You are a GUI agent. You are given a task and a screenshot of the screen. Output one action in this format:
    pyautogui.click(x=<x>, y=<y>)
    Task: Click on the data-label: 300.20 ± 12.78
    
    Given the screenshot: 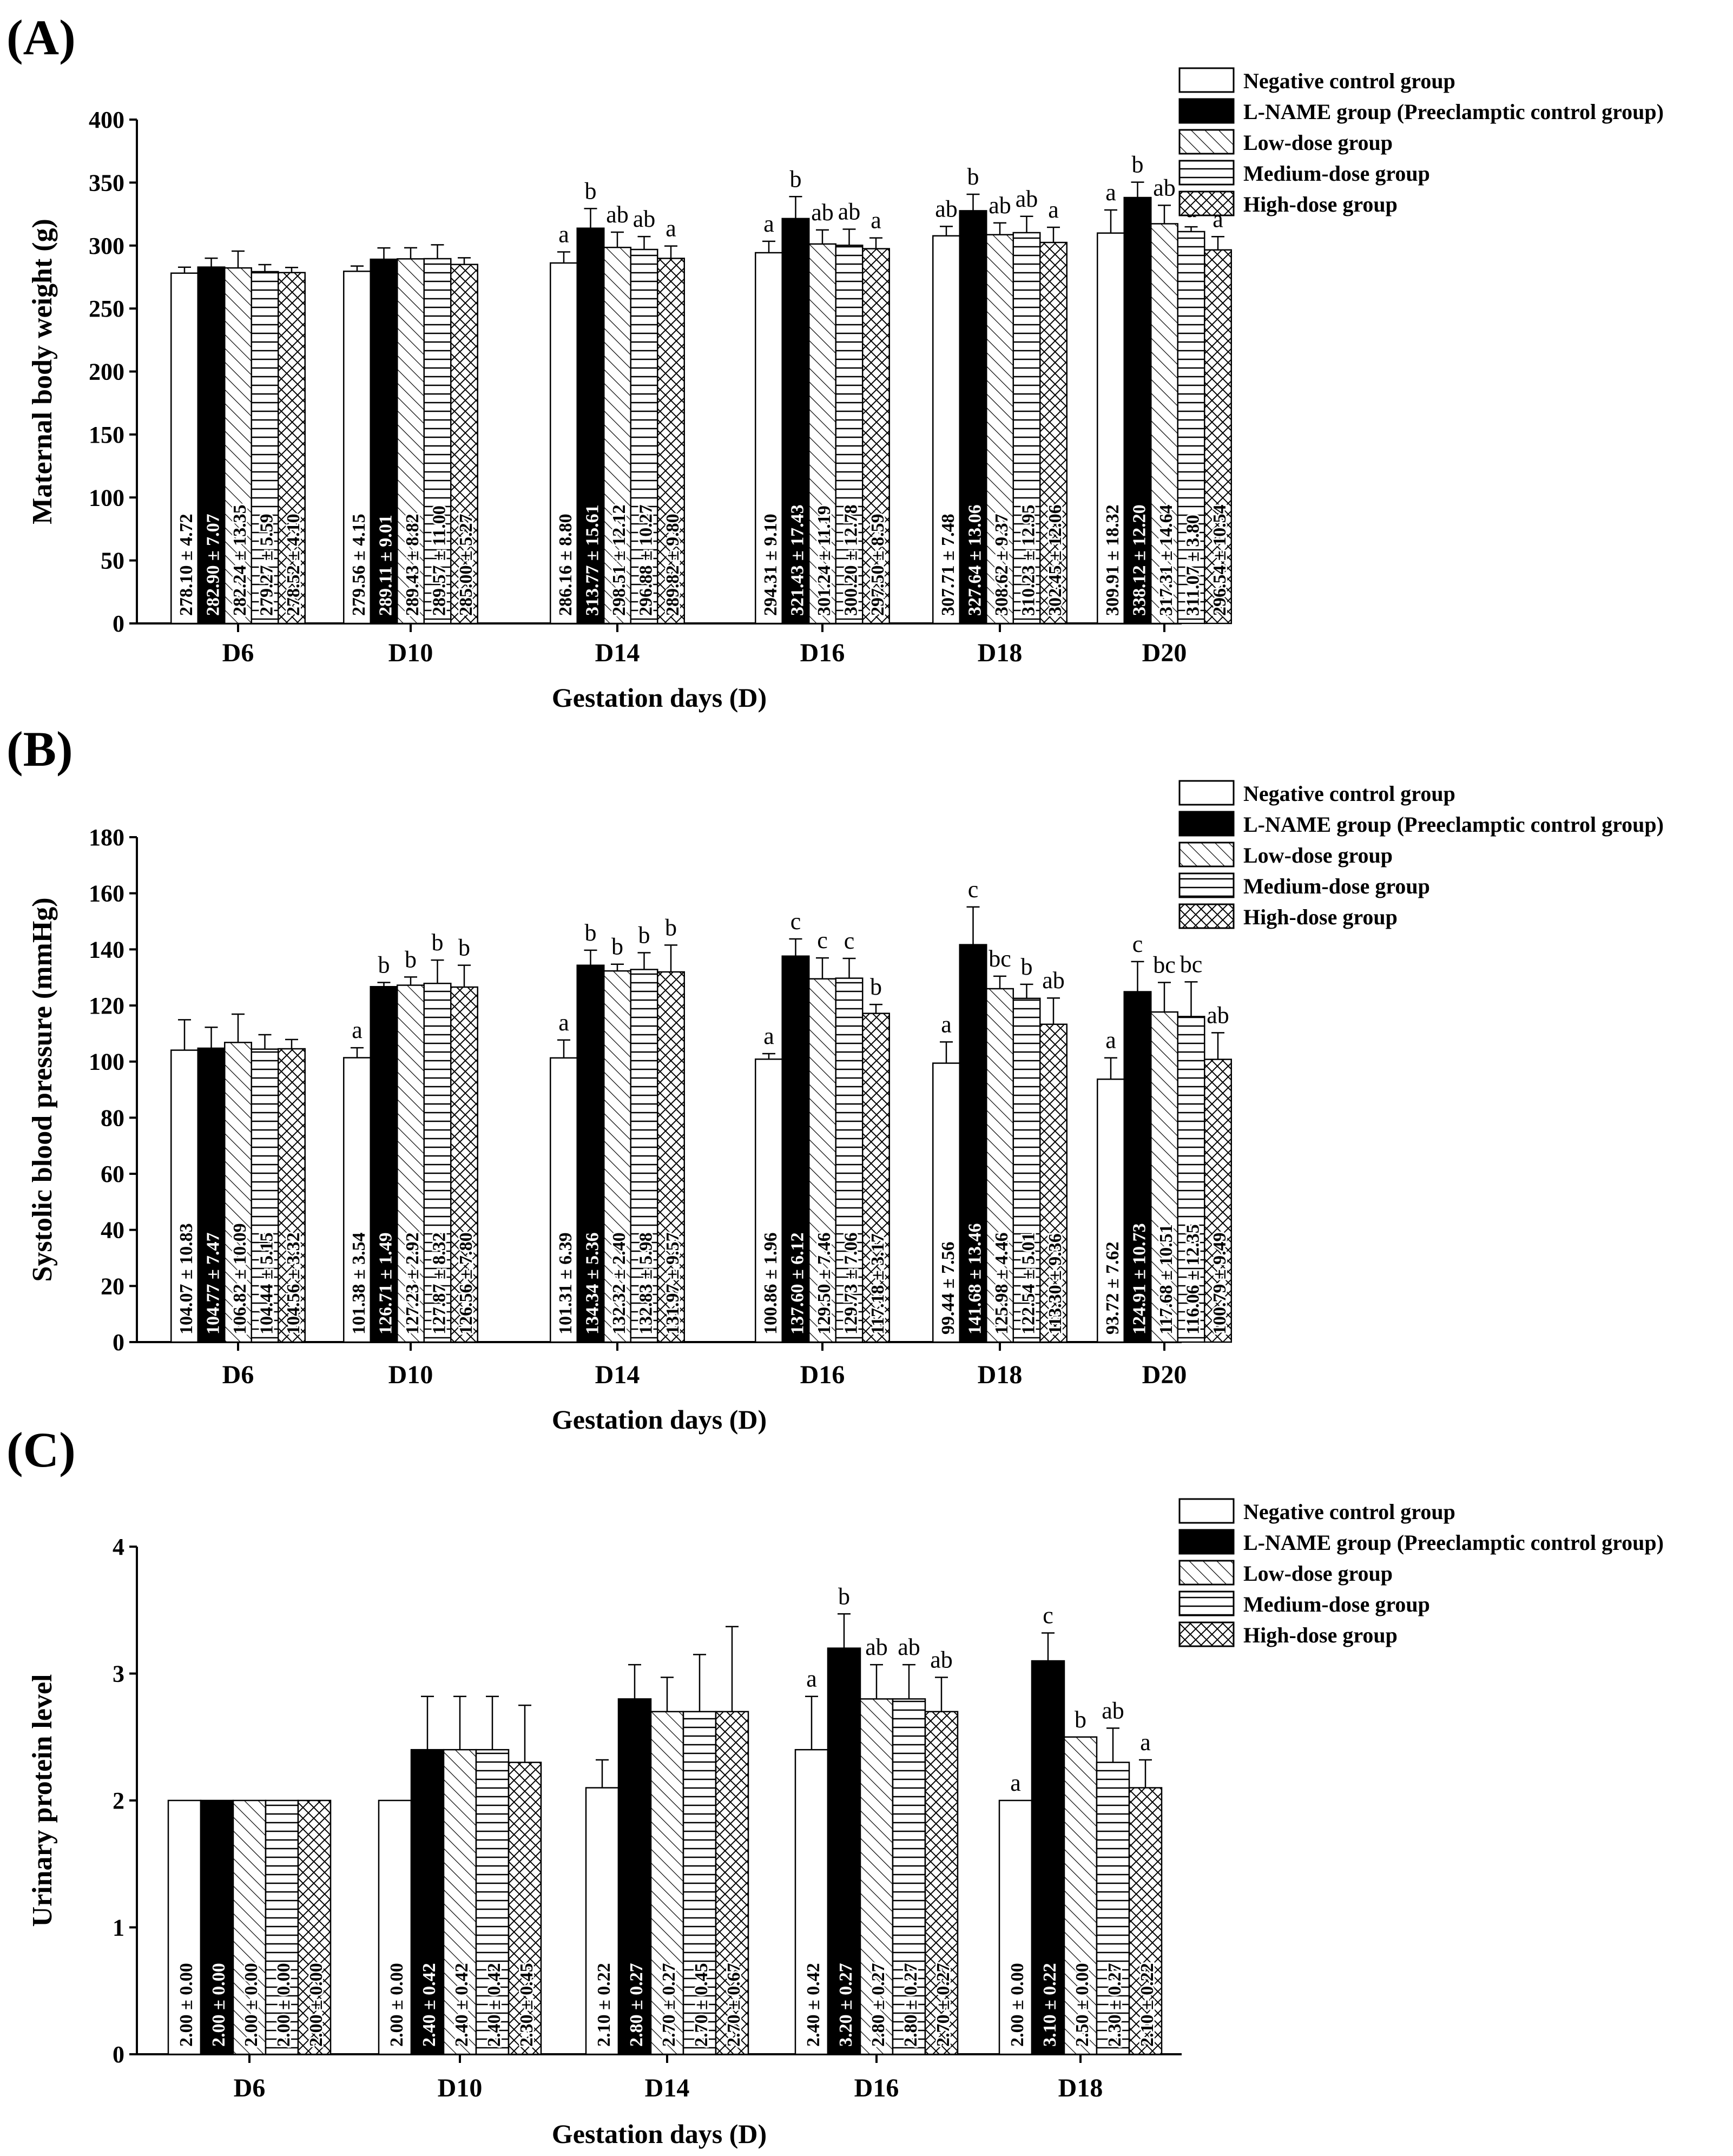 What is the action you would take?
    pyautogui.click(x=851, y=560)
    